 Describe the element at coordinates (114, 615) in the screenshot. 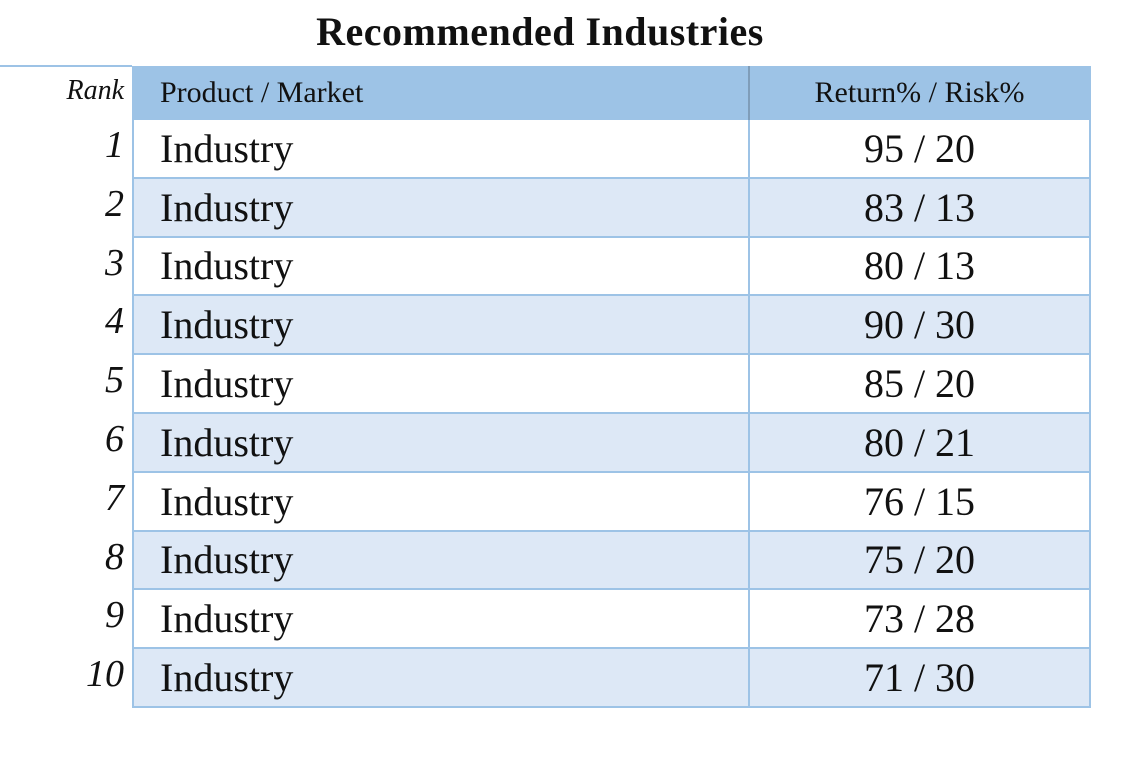

I see `rank-cell: 9` at that location.